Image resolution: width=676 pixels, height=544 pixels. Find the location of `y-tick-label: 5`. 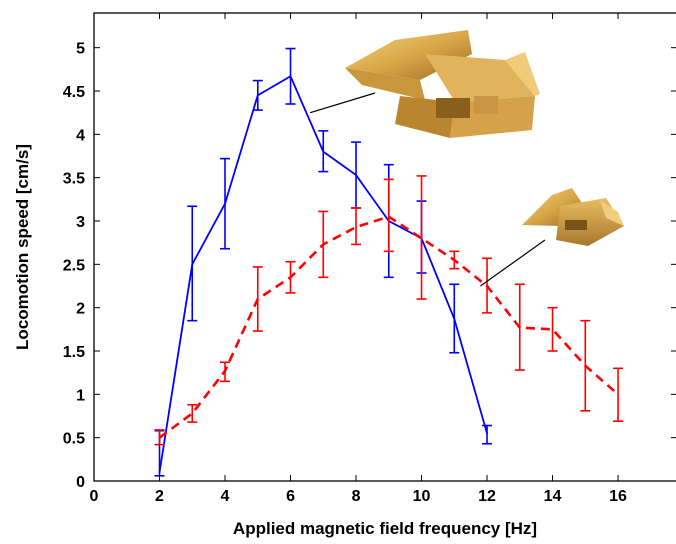

y-tick-label: 5 is located at coordinates (80, 49).